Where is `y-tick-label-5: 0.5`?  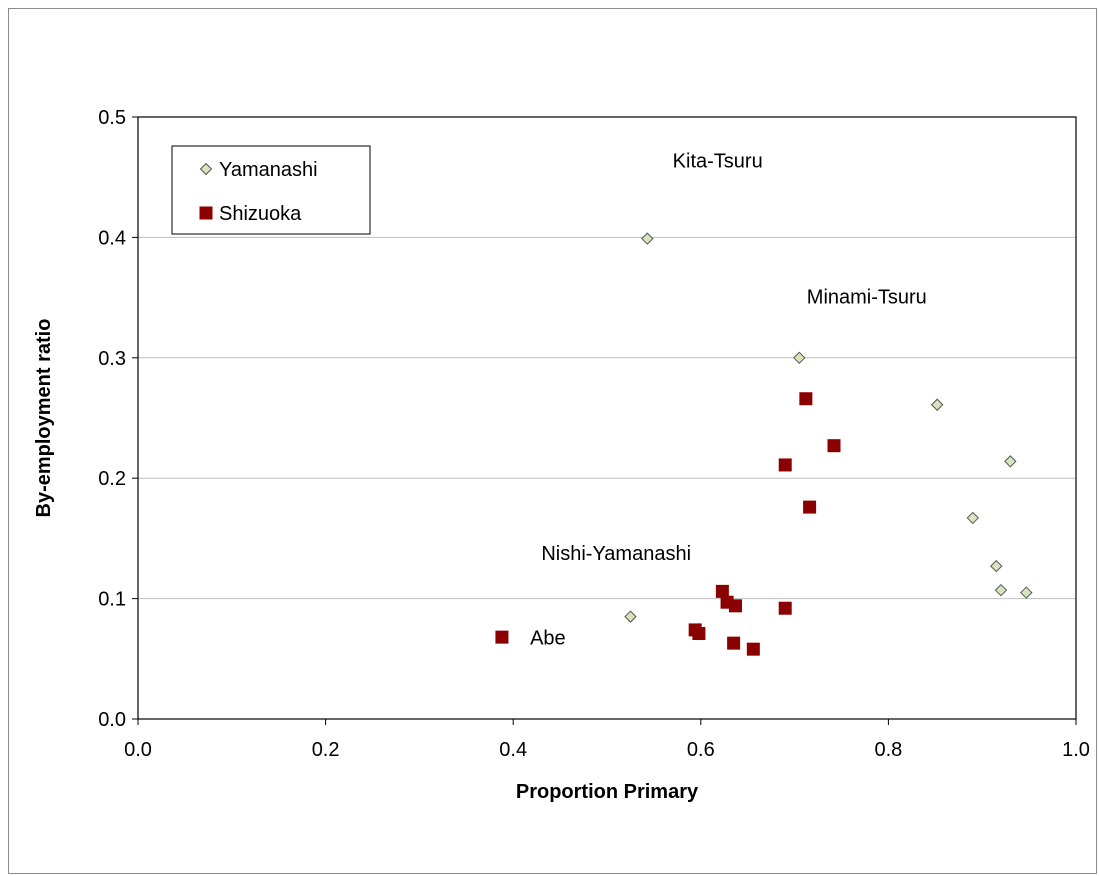
y-tick-label-5: 0.5 is located at coordinates (112, 118).